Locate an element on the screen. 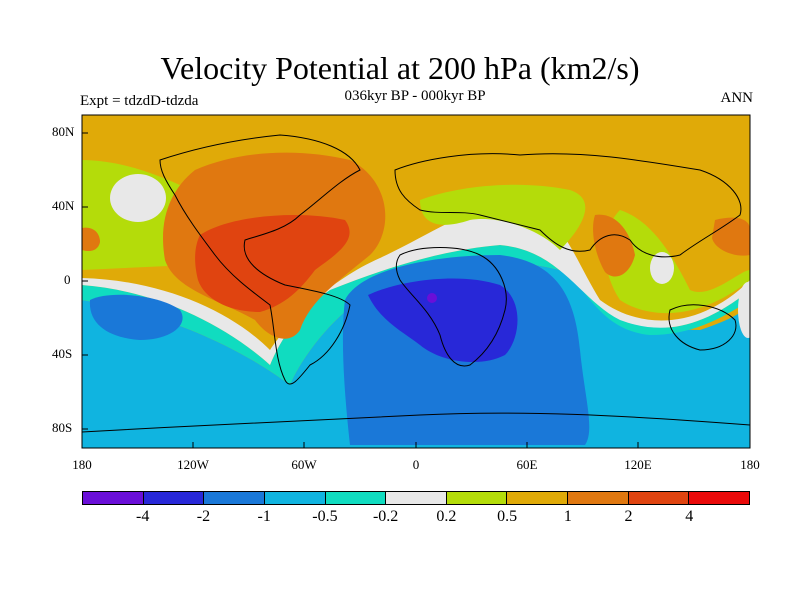 The width and height of the screenshot is (800, 600). colorbar-label-7: 1 is located at coordinates (567, 516).